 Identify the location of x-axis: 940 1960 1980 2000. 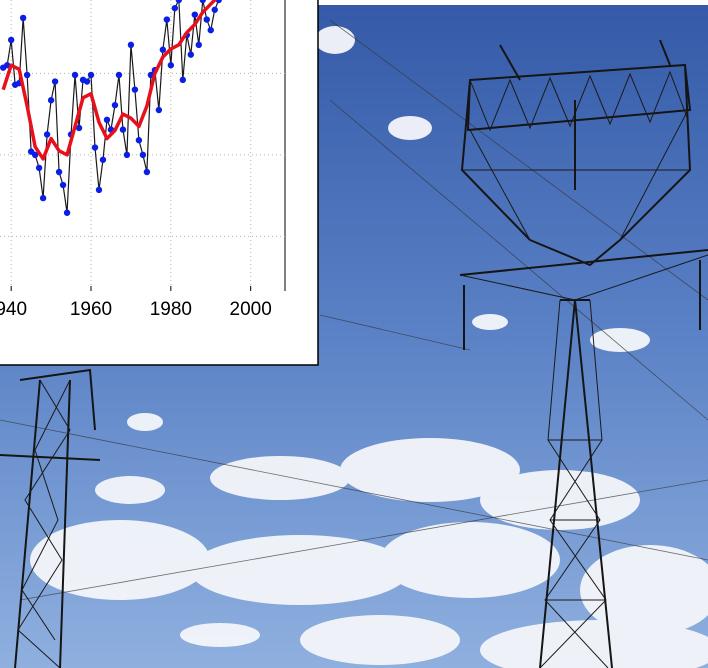
(136, 303).